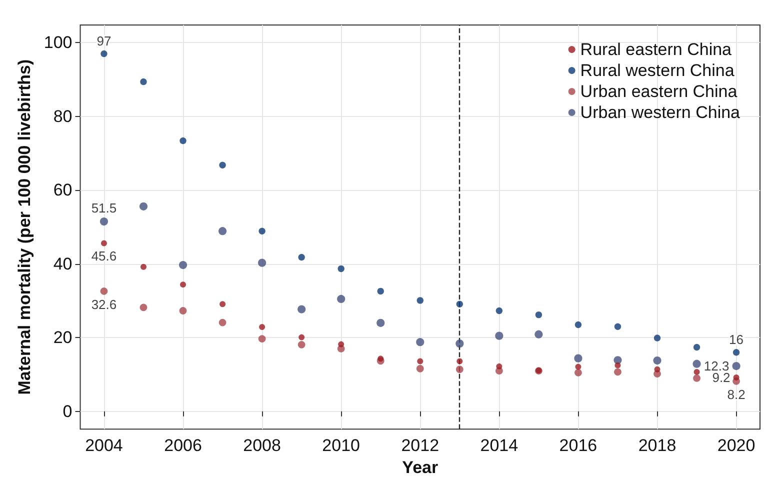 The image size is (773, 489). What do you see at coordinates (183, 446) in the screenshot?
I see `x-tick-label: 2006` at bounding box center [183, 446].